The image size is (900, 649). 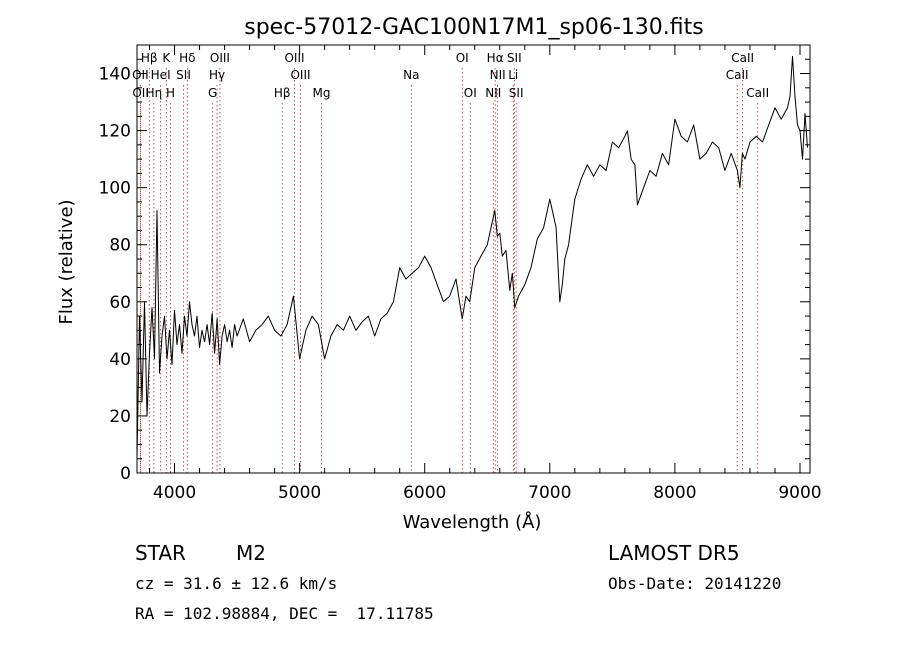 What do you see at coordinates (251, 553) in the screenshot?
I see `object-subclass: M2` at bounding box center [251, 553].